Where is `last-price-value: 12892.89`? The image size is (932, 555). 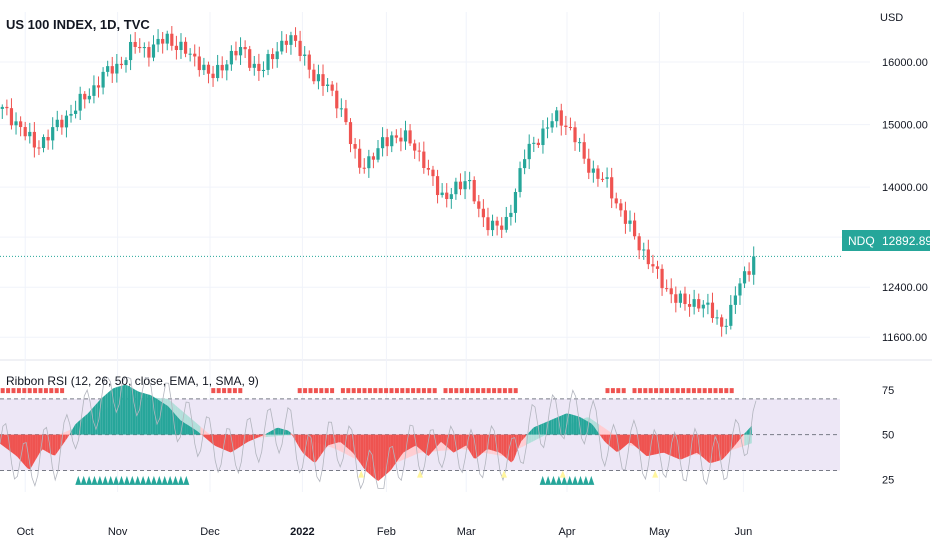
last-price-value: 12892.89 is located at coordinates (907, 241).